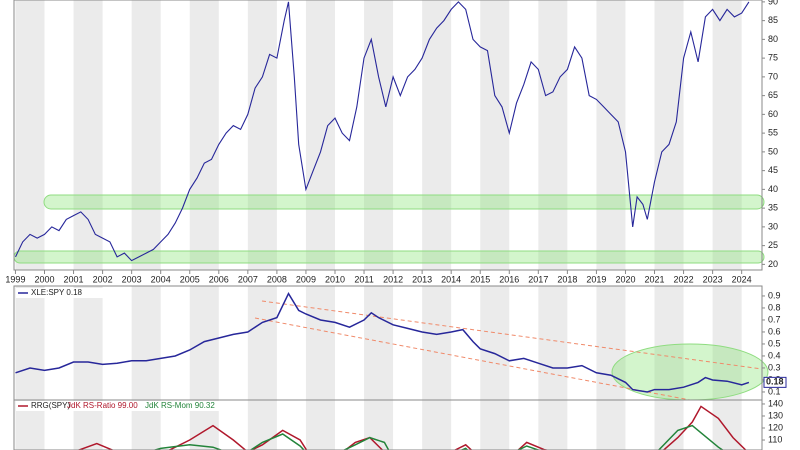  Describe the element at coordinates (774, 355) in the screenshot. I see `y-tick-label: 0.4` at that location.